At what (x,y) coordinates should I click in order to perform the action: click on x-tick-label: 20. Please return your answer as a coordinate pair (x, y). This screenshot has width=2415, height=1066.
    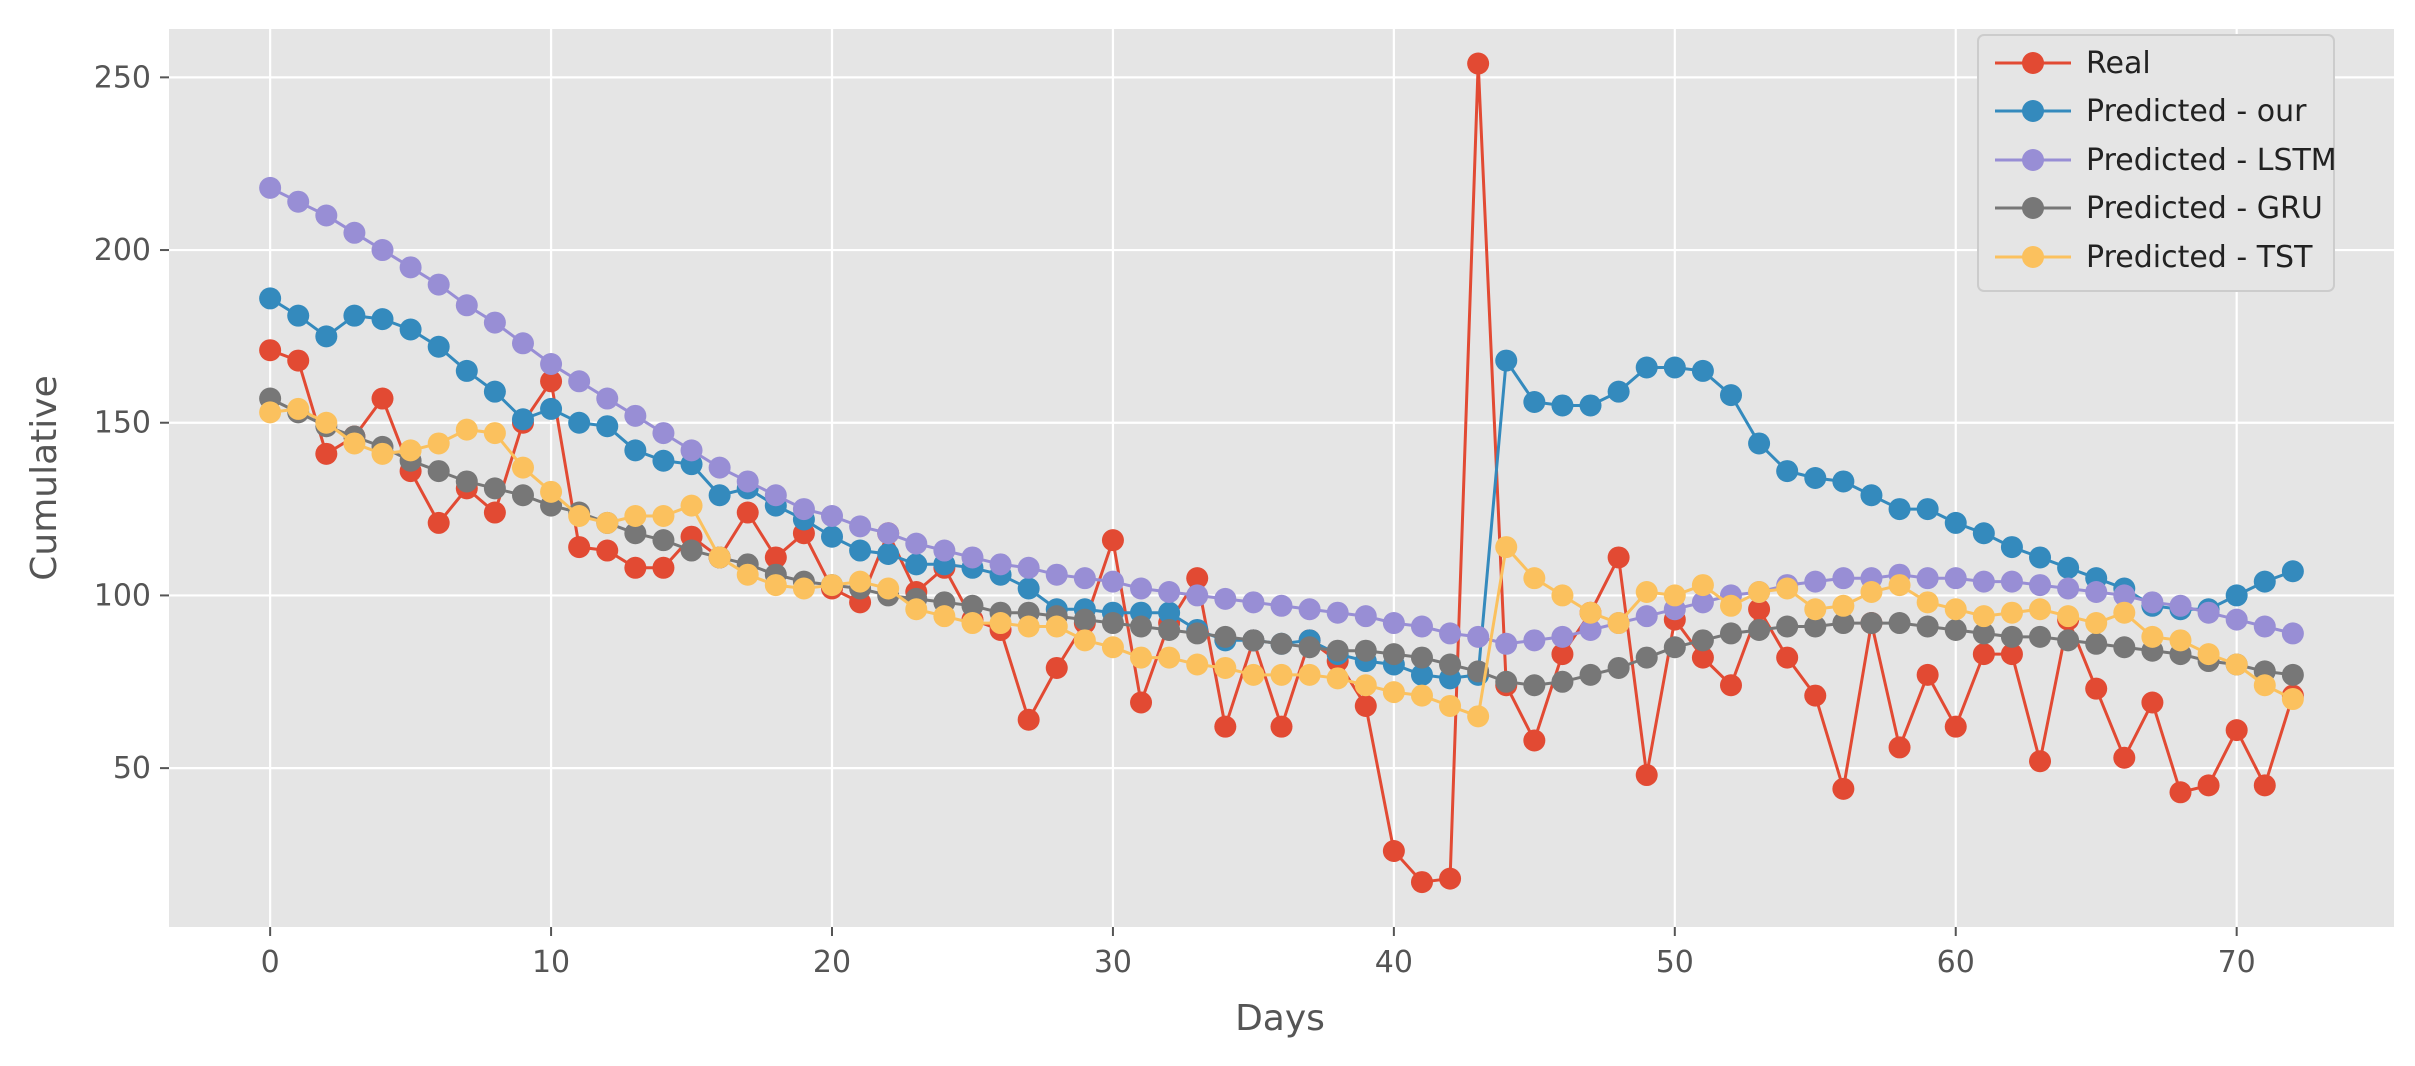
    Looking at the image, I should click on (832, 962).